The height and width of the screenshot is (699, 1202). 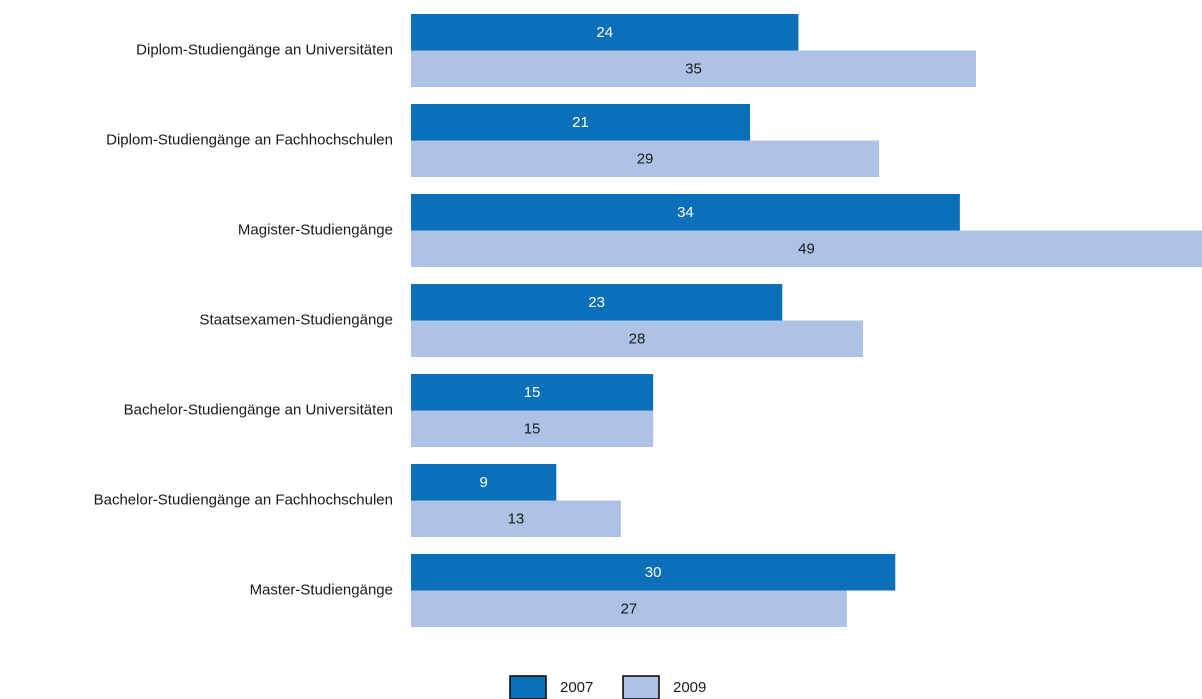 What do you see at coordinates (296, 319) in the screenshot?
I see `category-label: Staatsexamen-Studiengänge` at bounding box center [296, 319].